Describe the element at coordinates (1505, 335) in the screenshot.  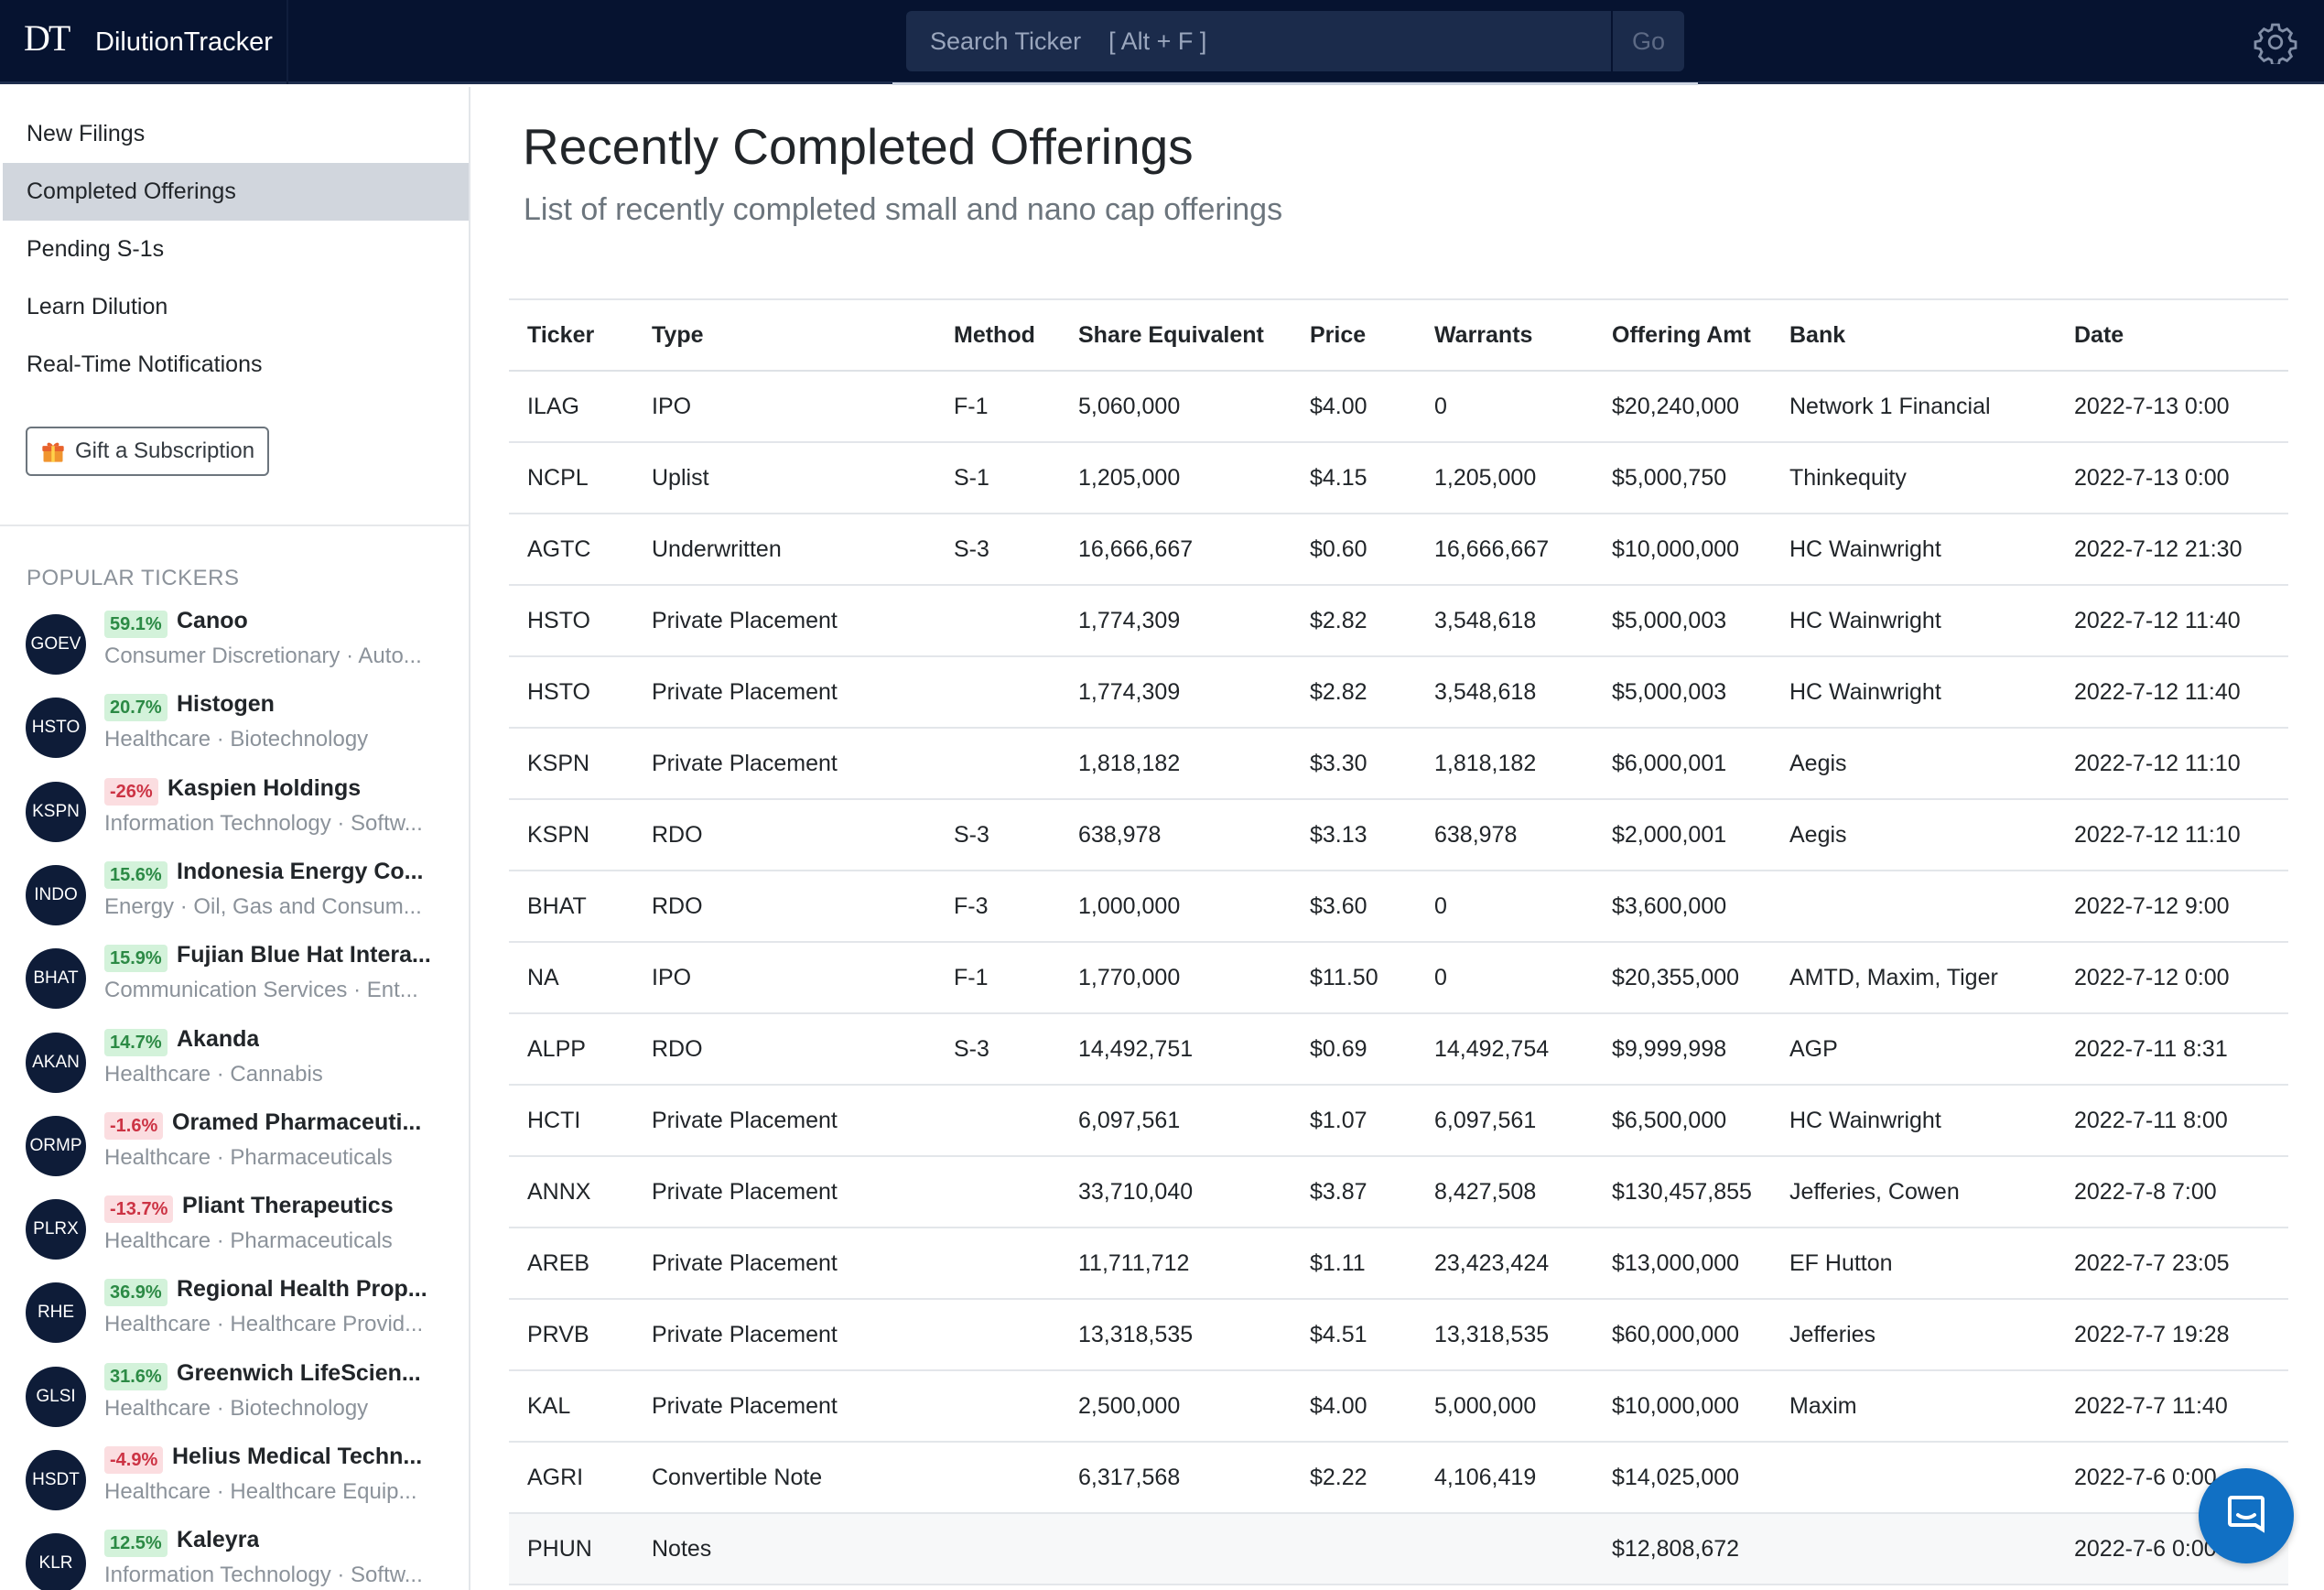
I see `column-header-warrants: Warrants` at that location.